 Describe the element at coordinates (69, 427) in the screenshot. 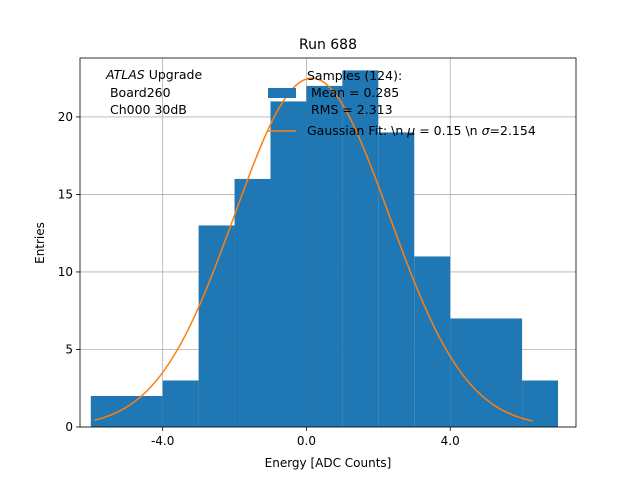

I see `y-tick-label: 0` at that location.